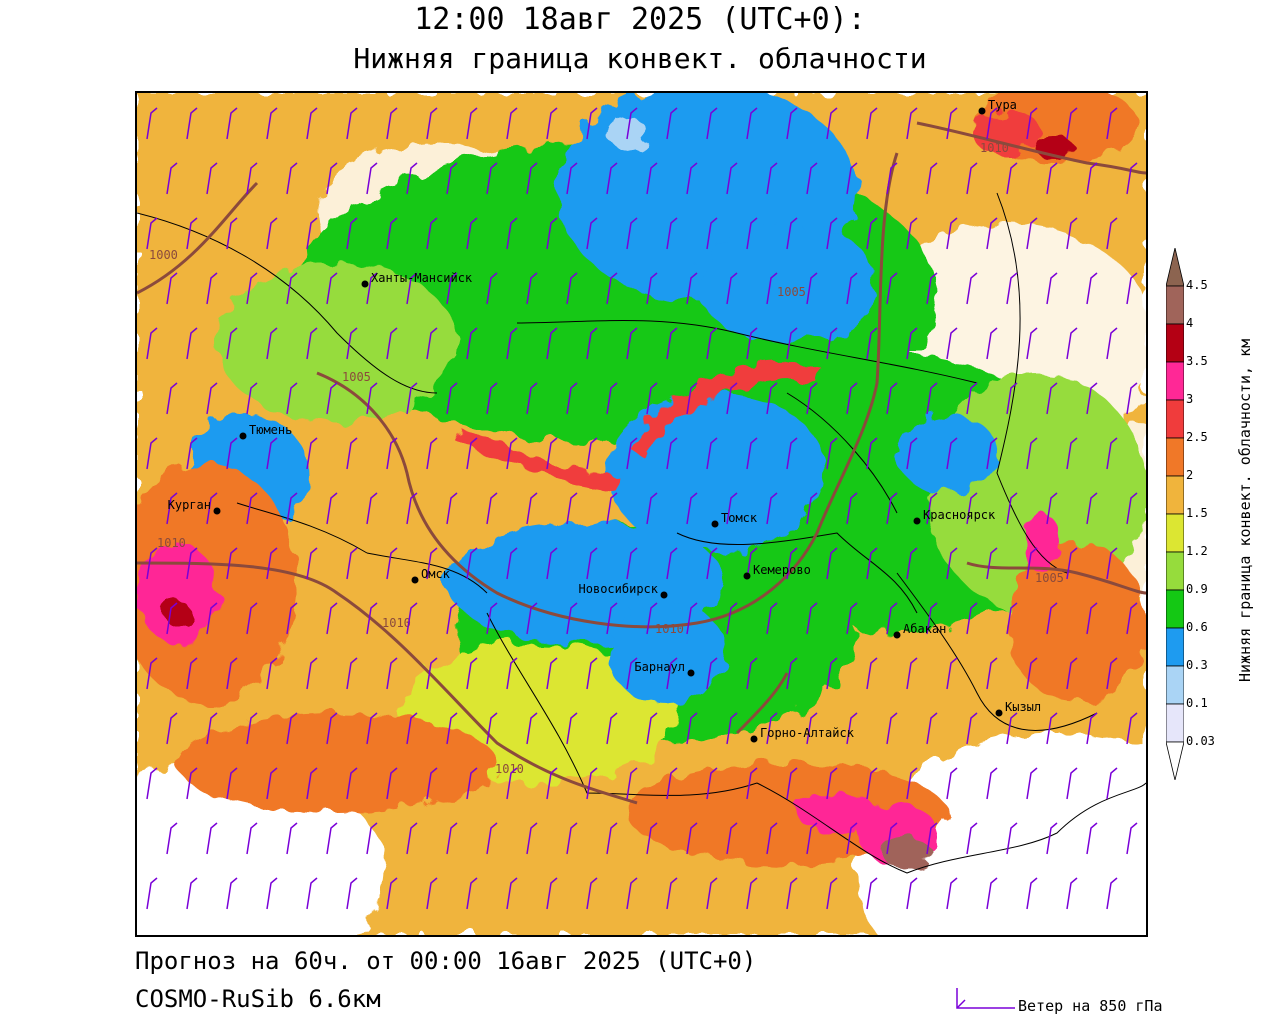  Describe the element at coordinates (1197, 513) in the screenshot. I see `colorbar-tick-label: 1.5` at that location.